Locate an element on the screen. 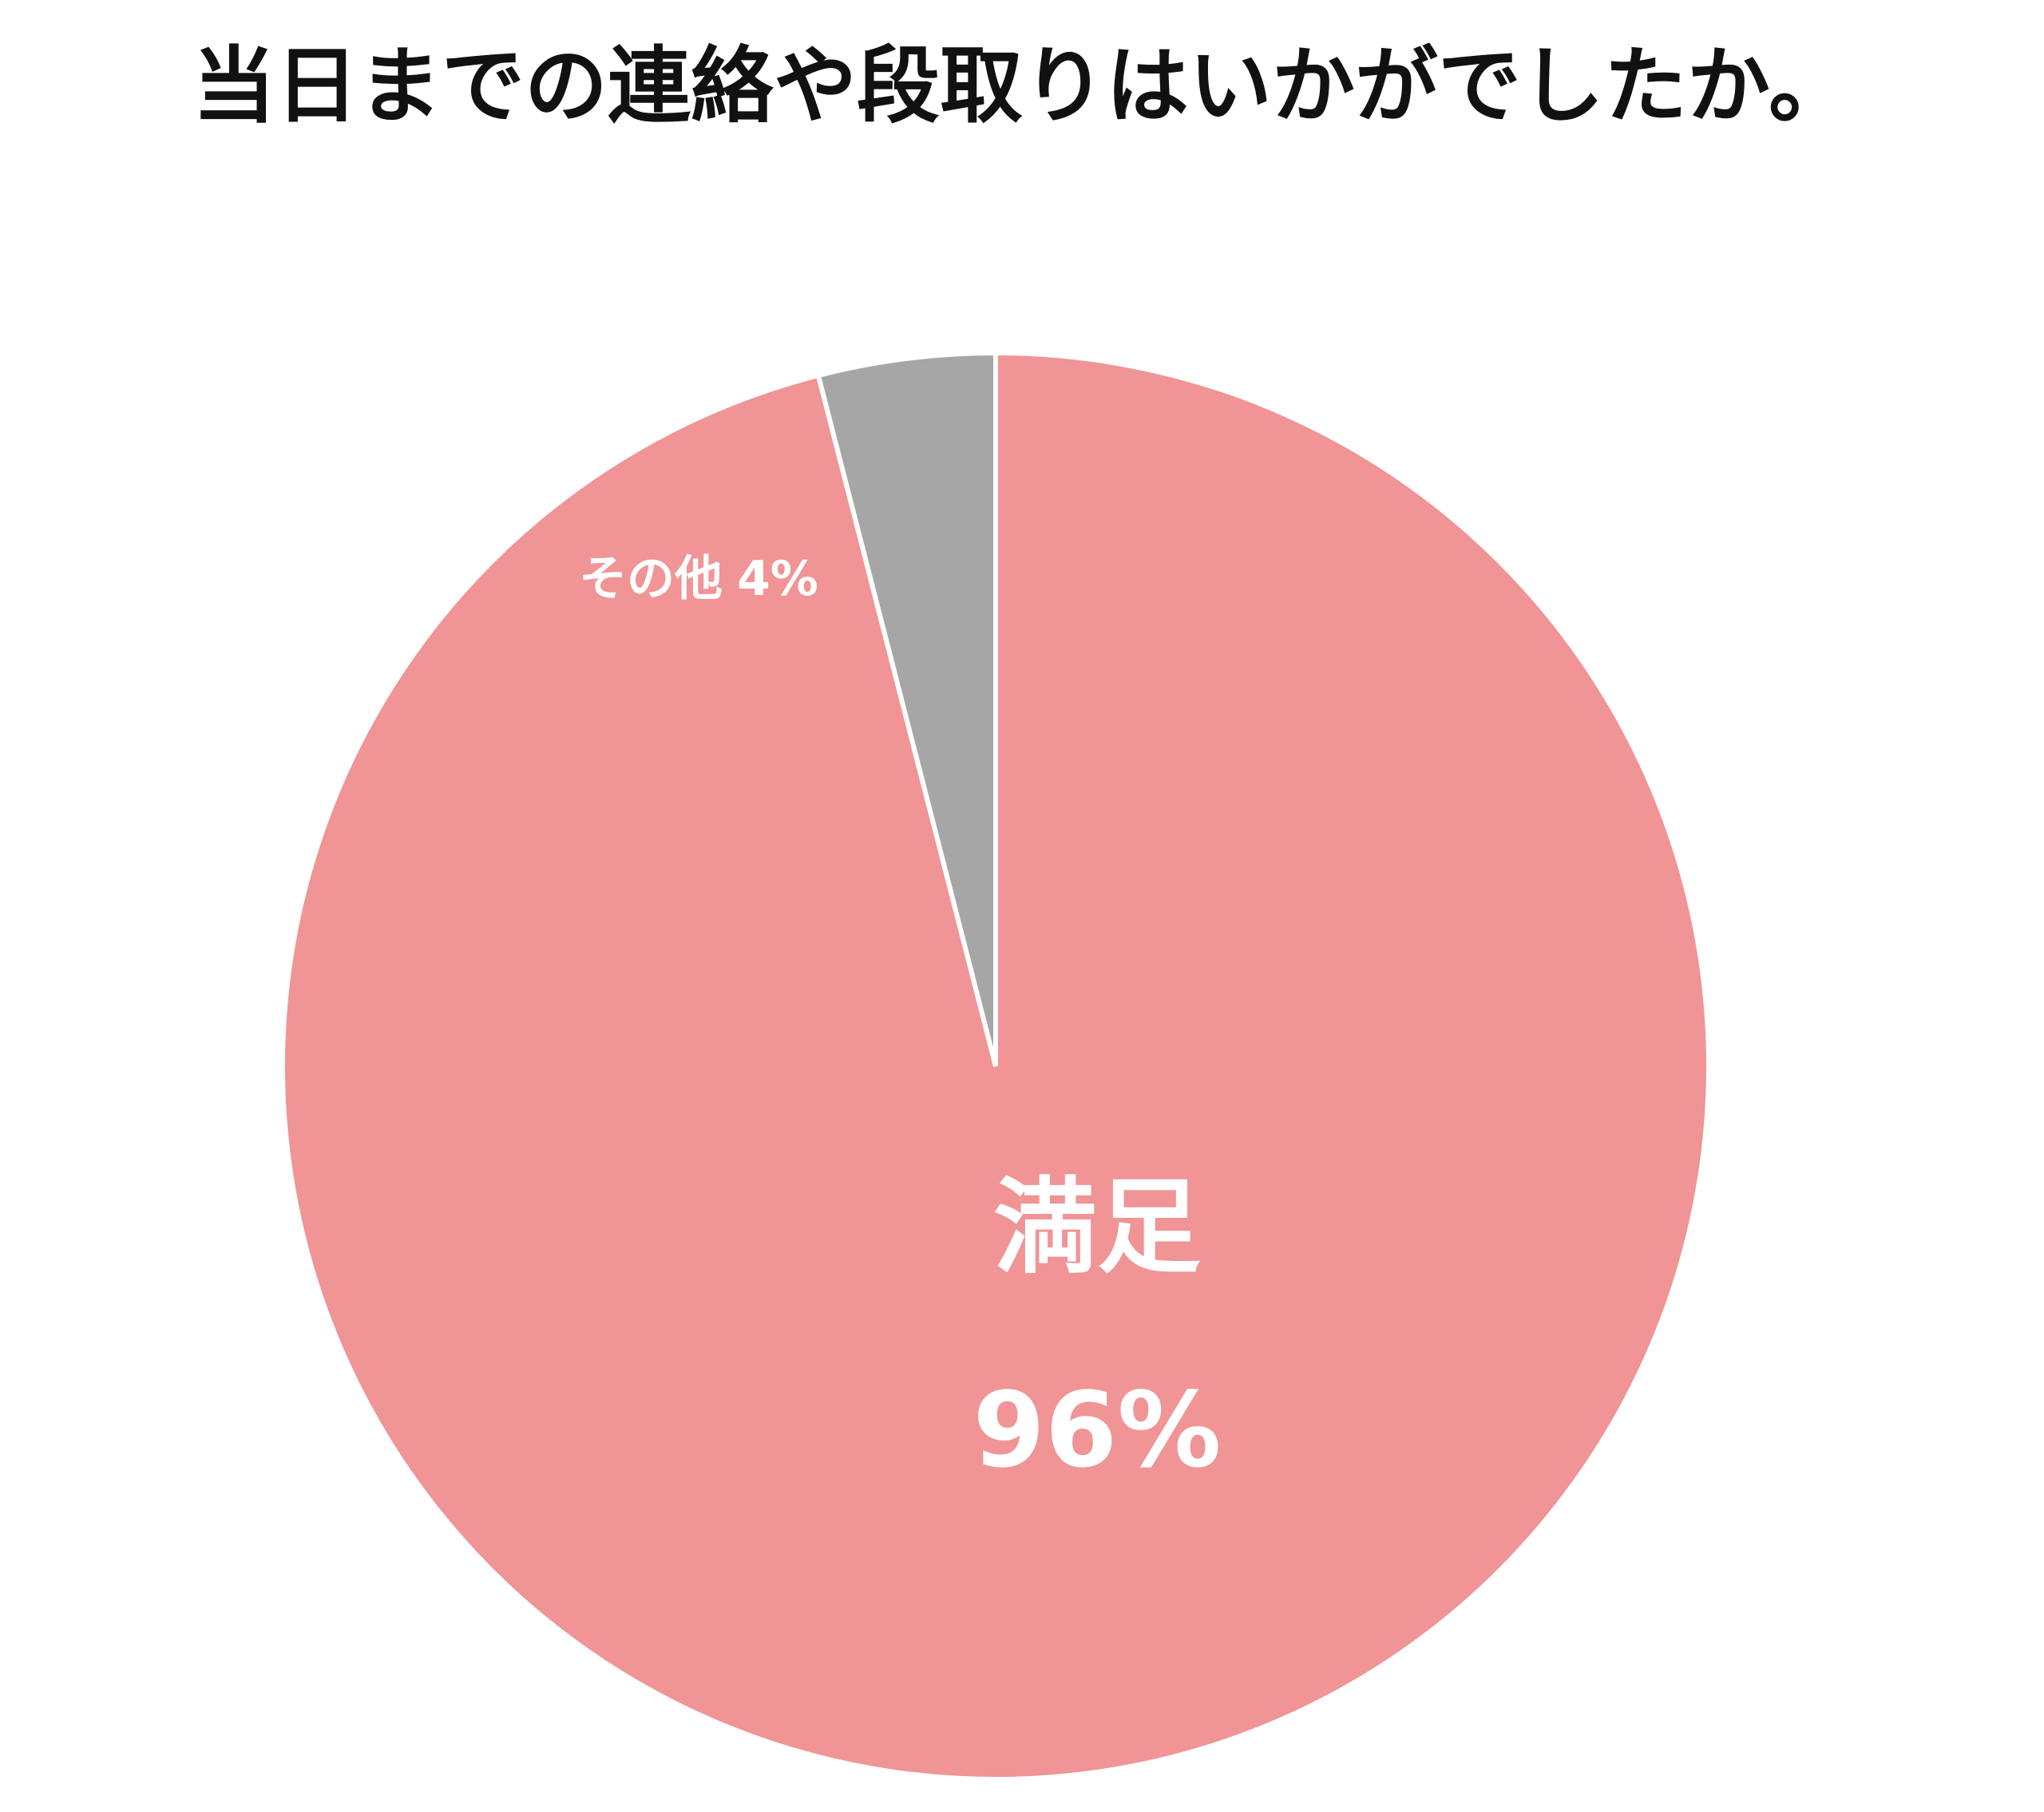 The height and width of the screenshot is (1812, 2044). slice-label: その他 4% is located at coordinates (698, 579).